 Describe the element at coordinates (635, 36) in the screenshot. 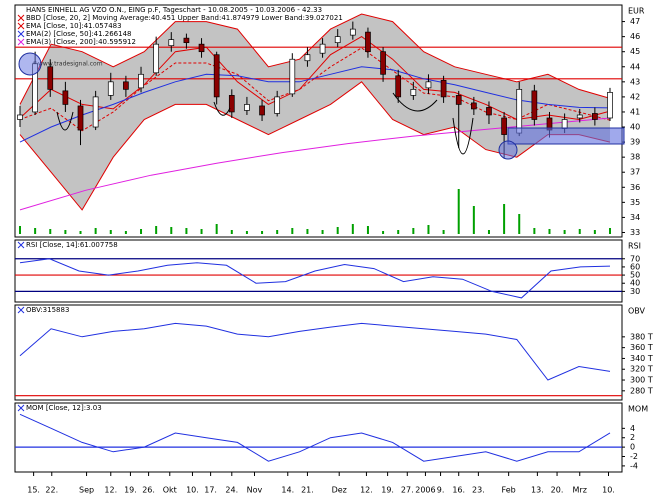

I see `y-tick-label: 46` at that location.